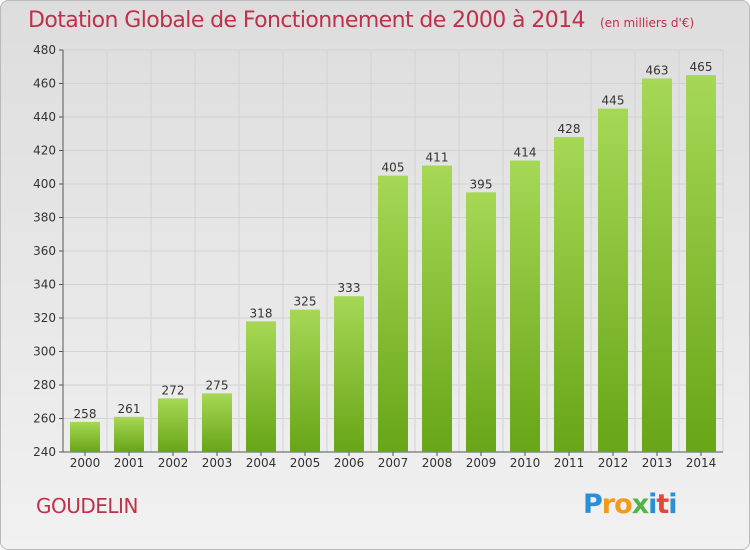 The image size is (750, 550). What do you see at coordinates (173, 390) in the screenshot?
I see `data-label: 272` at bounding box center [173, 390].